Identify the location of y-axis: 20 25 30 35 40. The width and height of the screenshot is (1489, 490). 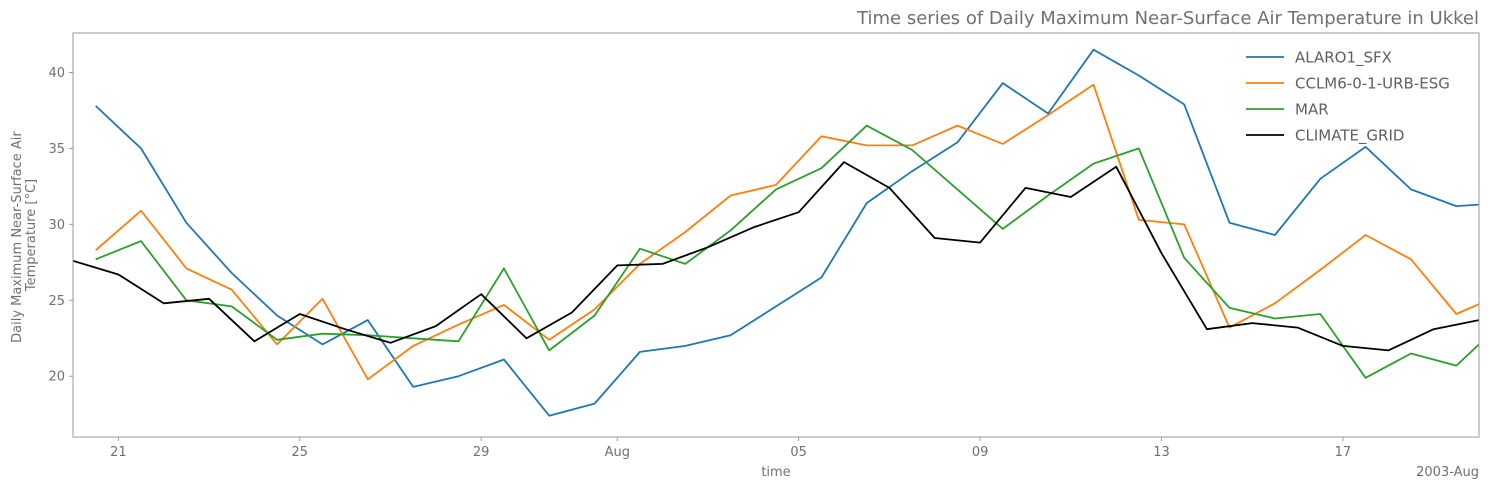
(60, 225).